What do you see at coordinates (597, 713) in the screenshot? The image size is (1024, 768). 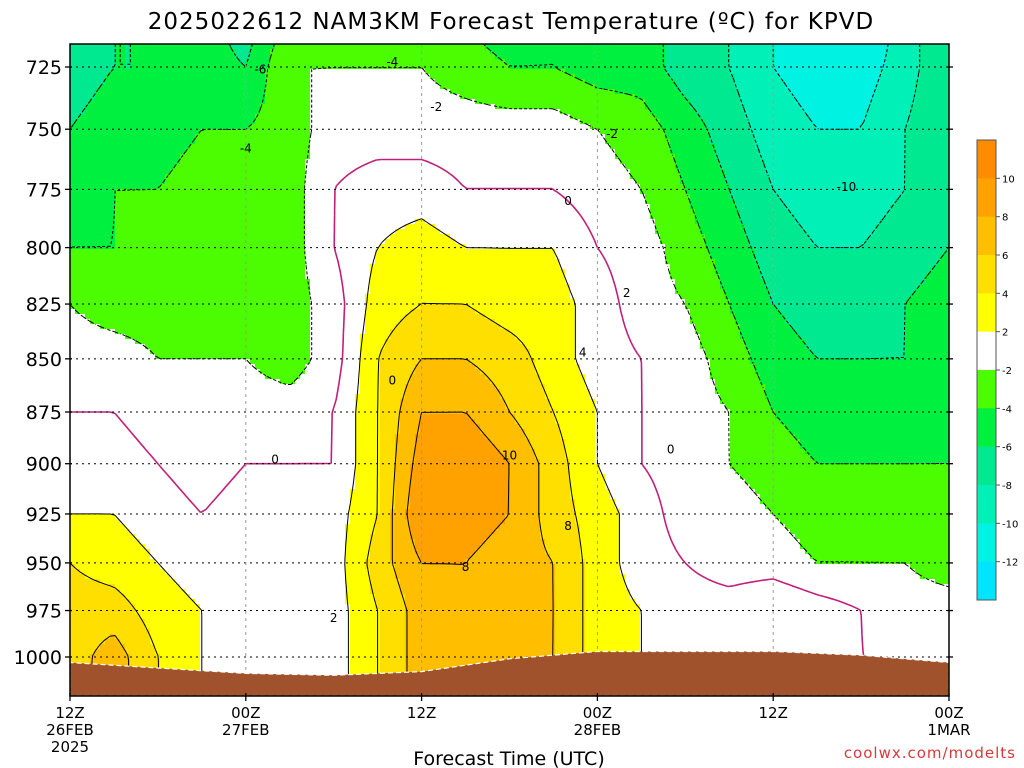 I see `x-tick-label: 00Z` at bounding box center [597, 713].